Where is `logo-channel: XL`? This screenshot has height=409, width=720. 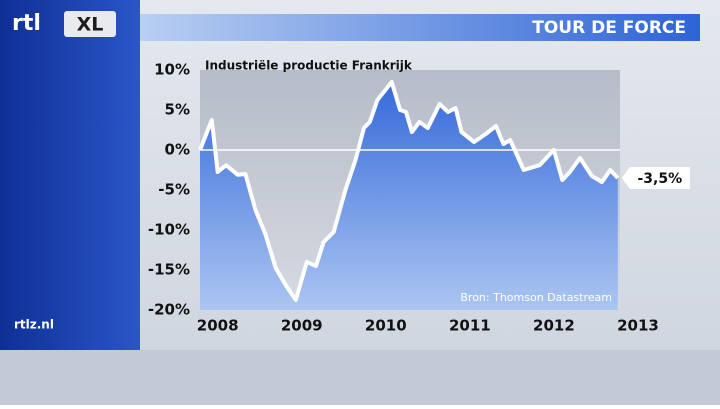
logo-channel: XL is located at coordinates (90, 25).